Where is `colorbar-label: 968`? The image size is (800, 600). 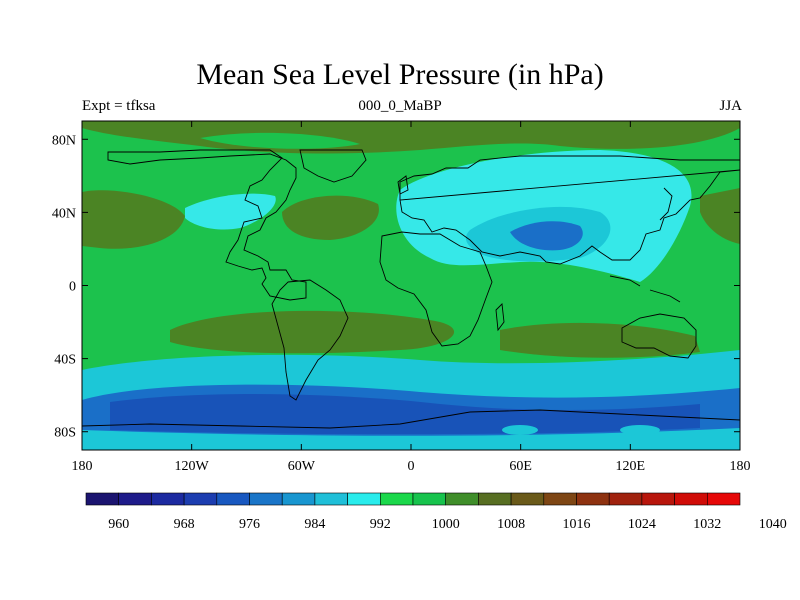
colorbar-label: 968 is located at coordinates (184, 524).